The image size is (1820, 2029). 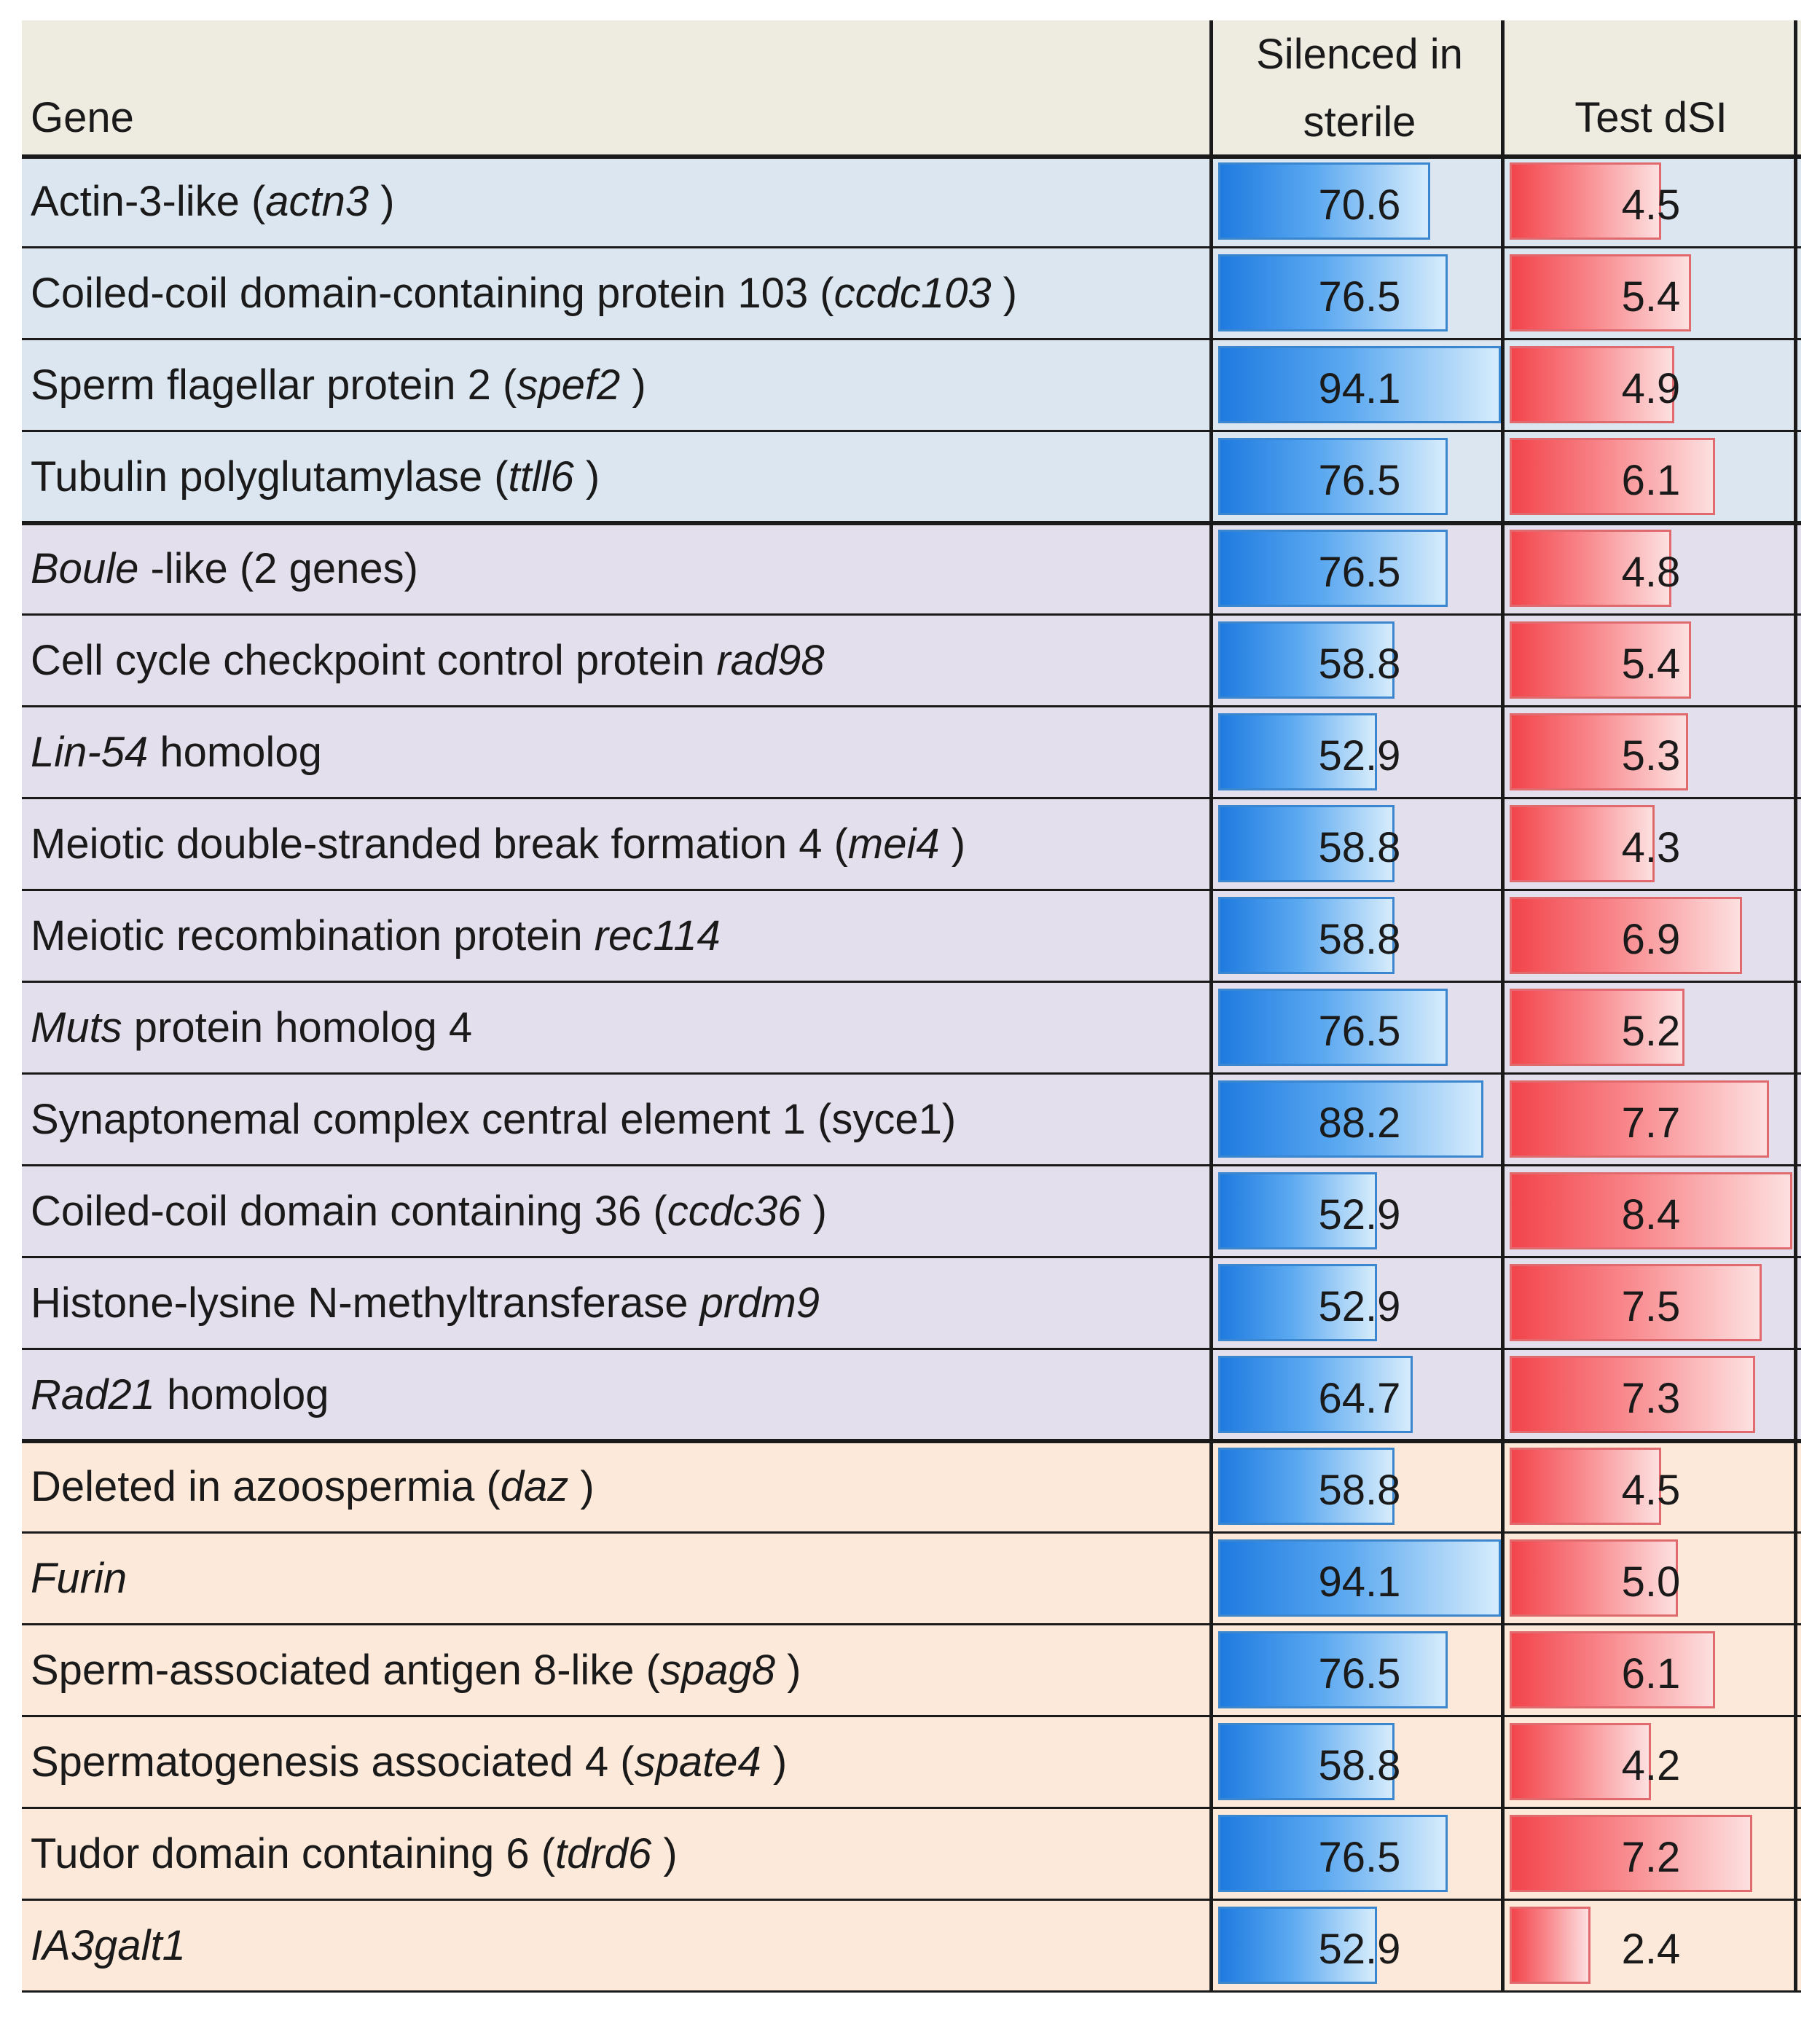 I want to click on gene-symbol: Furin, so click(x=80, y=1578).